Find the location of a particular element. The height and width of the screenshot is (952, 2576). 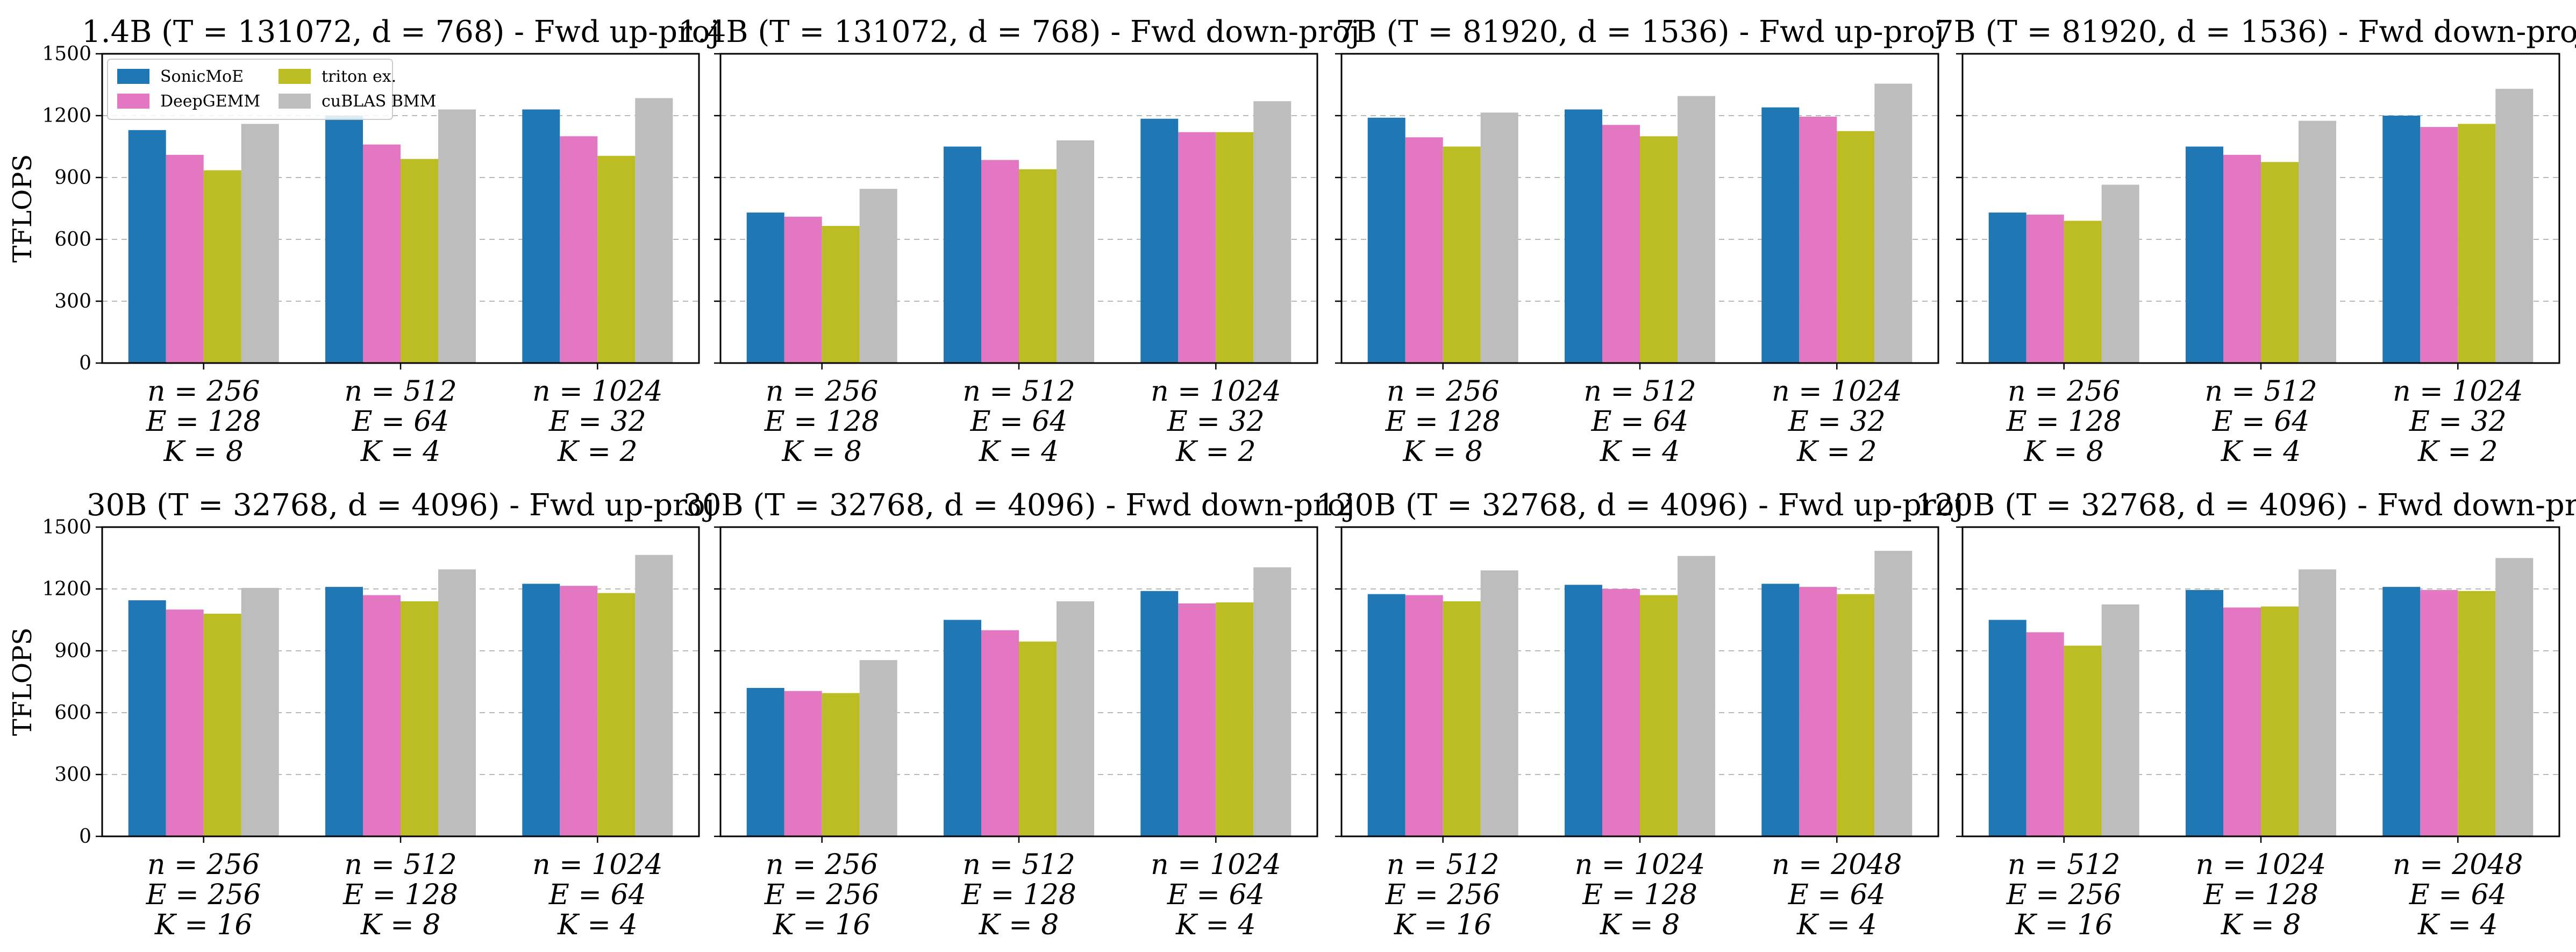

x-tick-label: K = 2 is located at coordinates (597, 452).